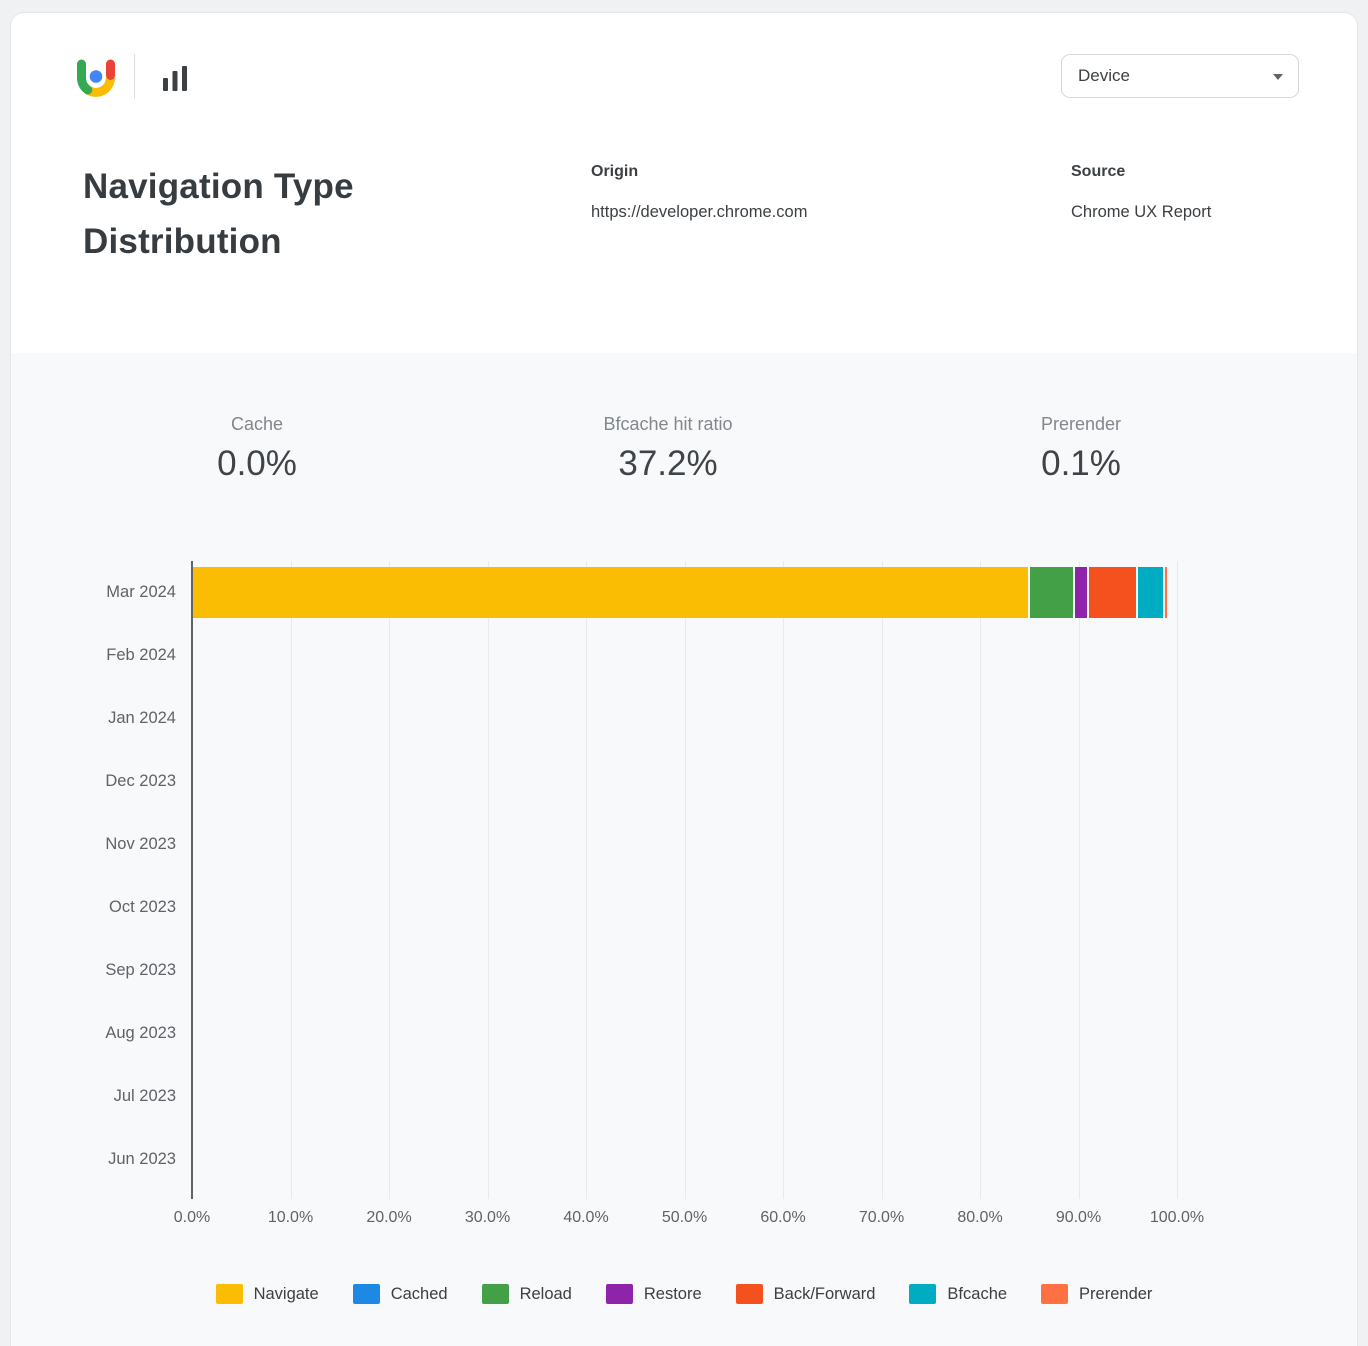  Describe the element at coordinates (668, 424) in the screenshot. I see `metric-bfcache-label: Bfcache hit ratio` at that location.